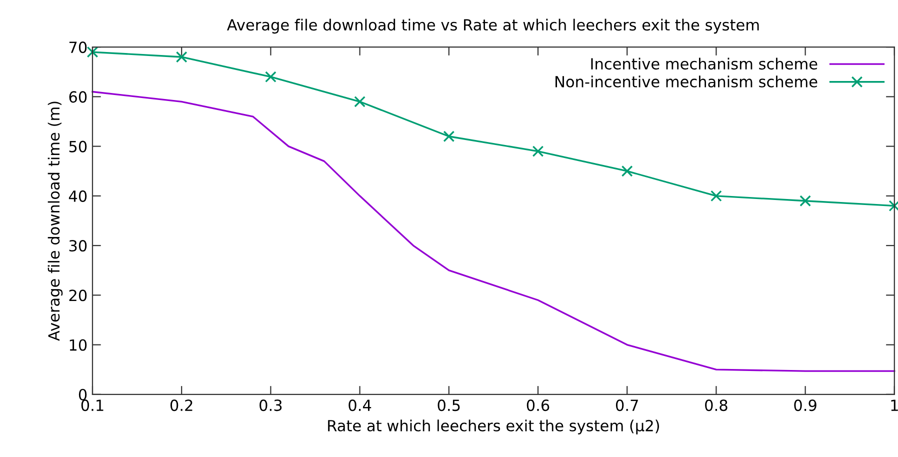  I want to click on legend-label: Incentive mechanism scheme, so click(704, 64).